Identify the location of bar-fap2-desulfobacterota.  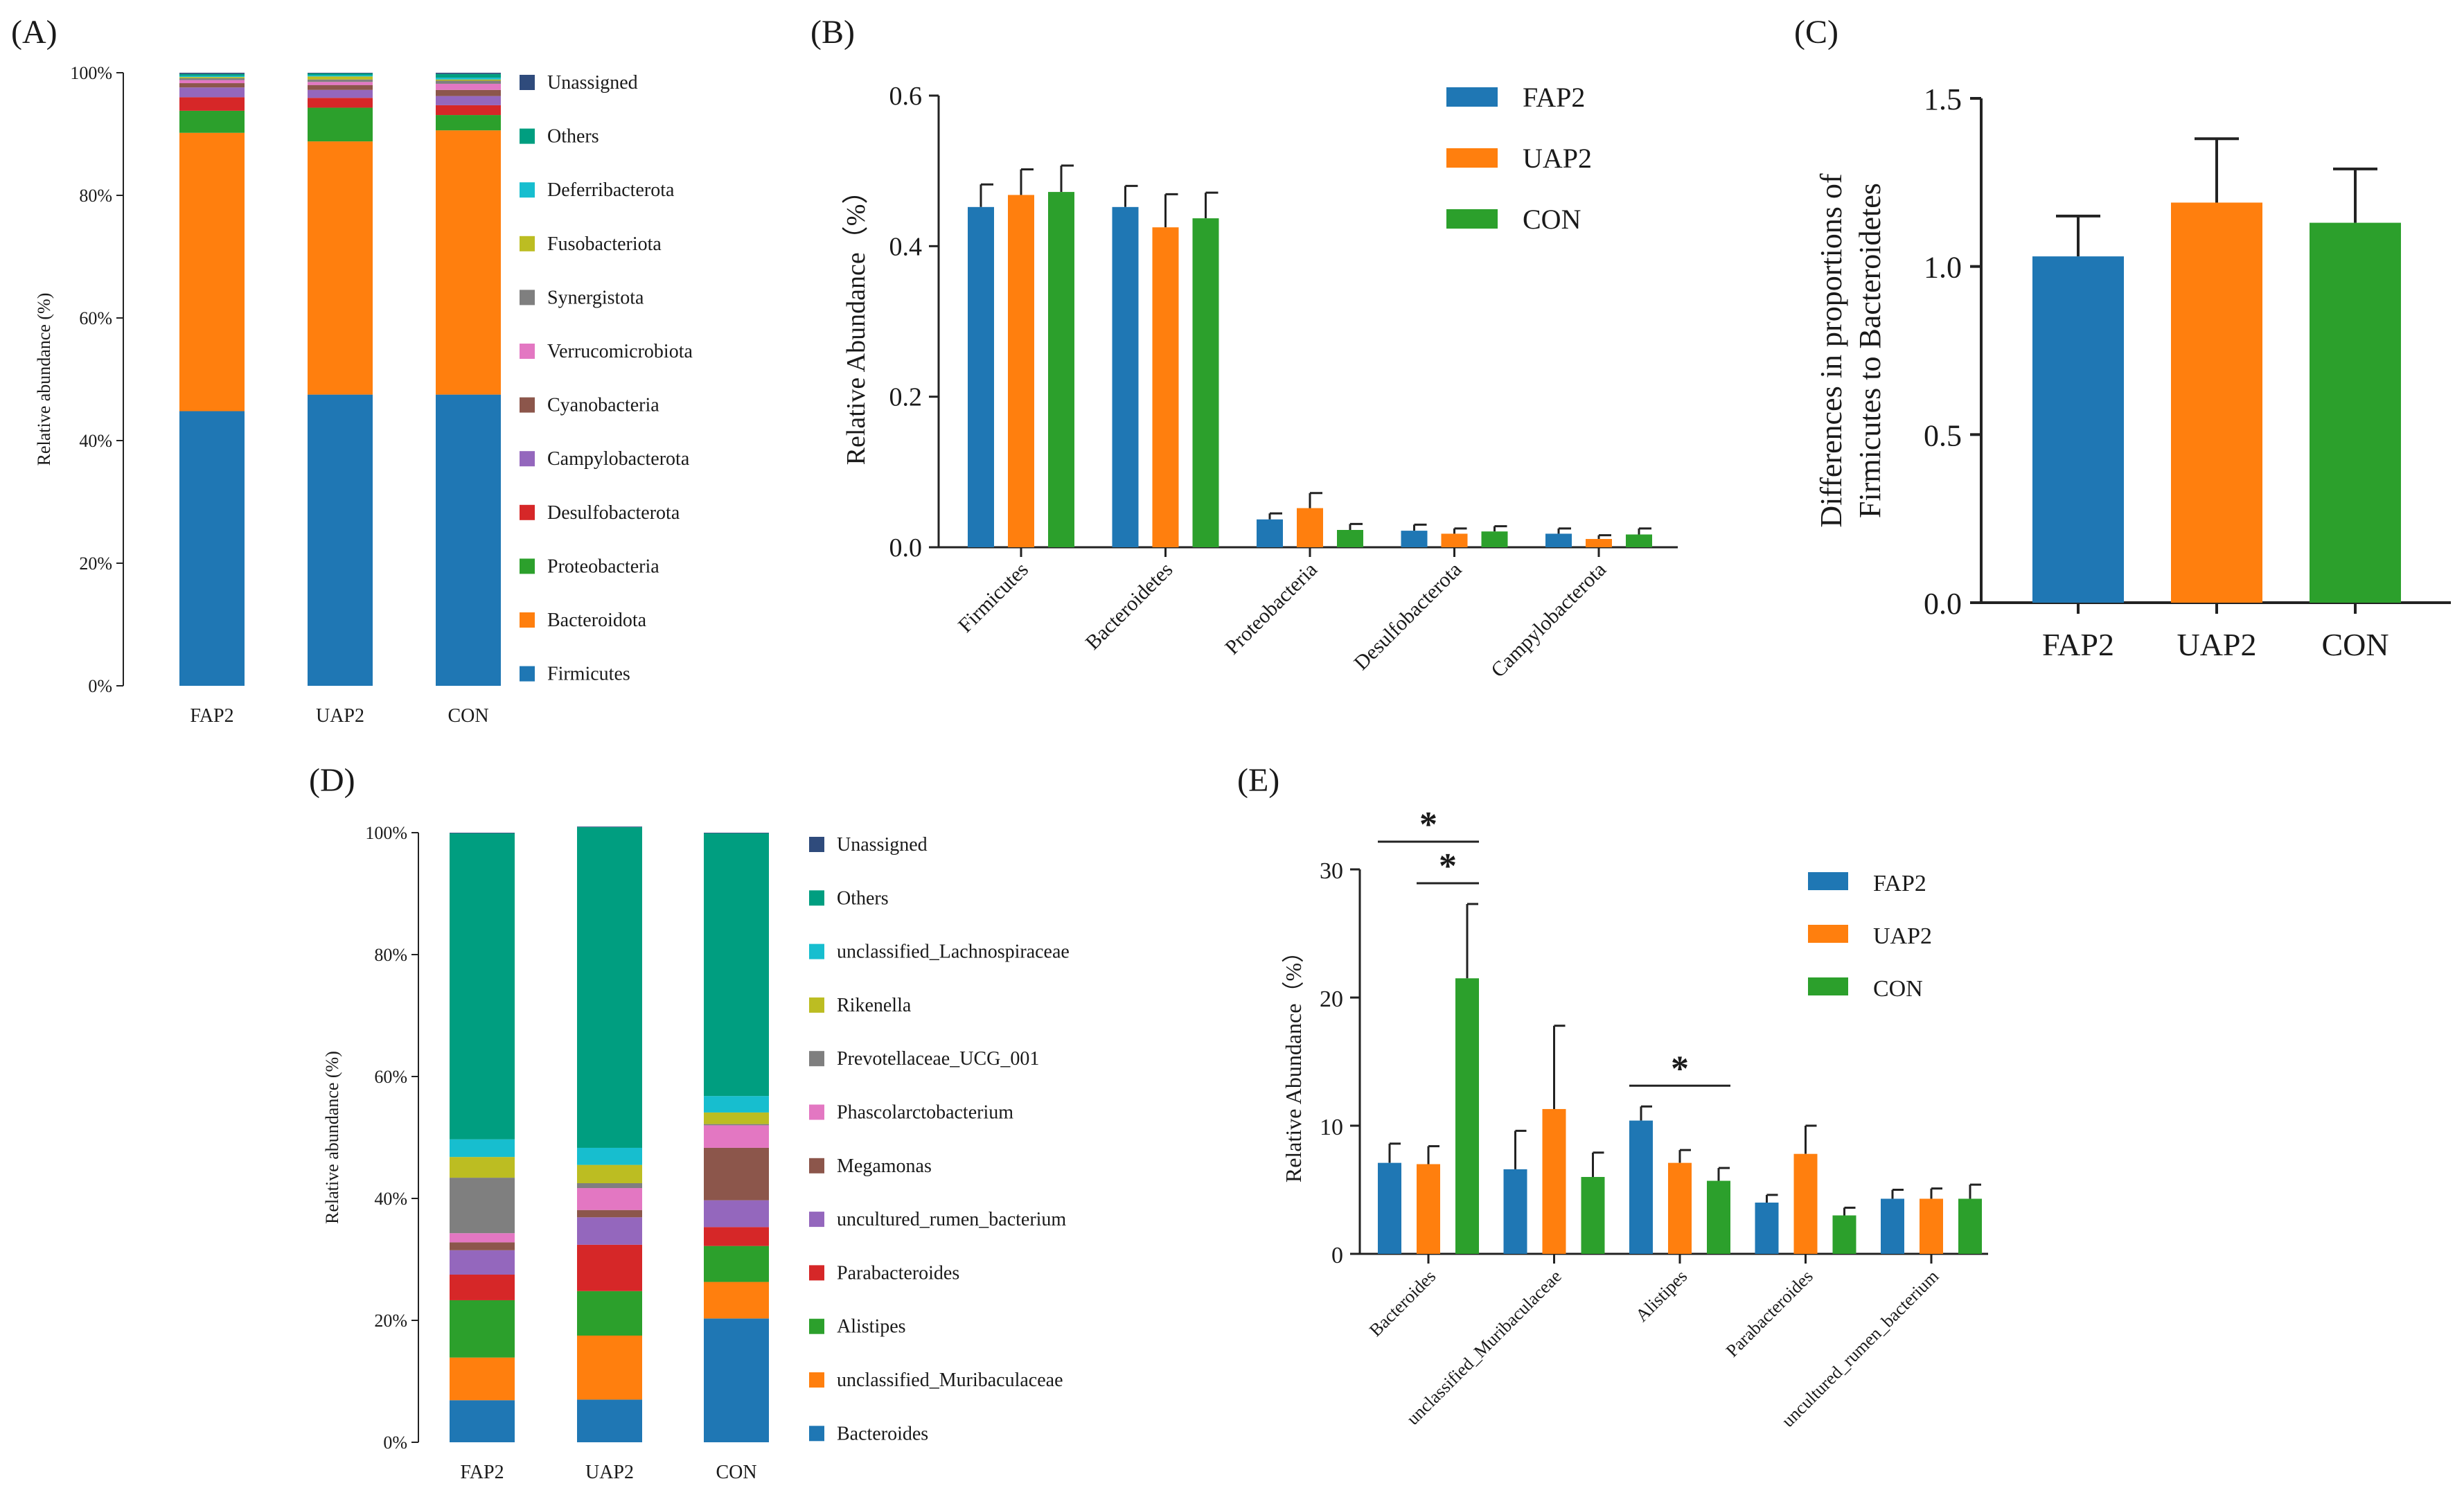
(1414, 539).